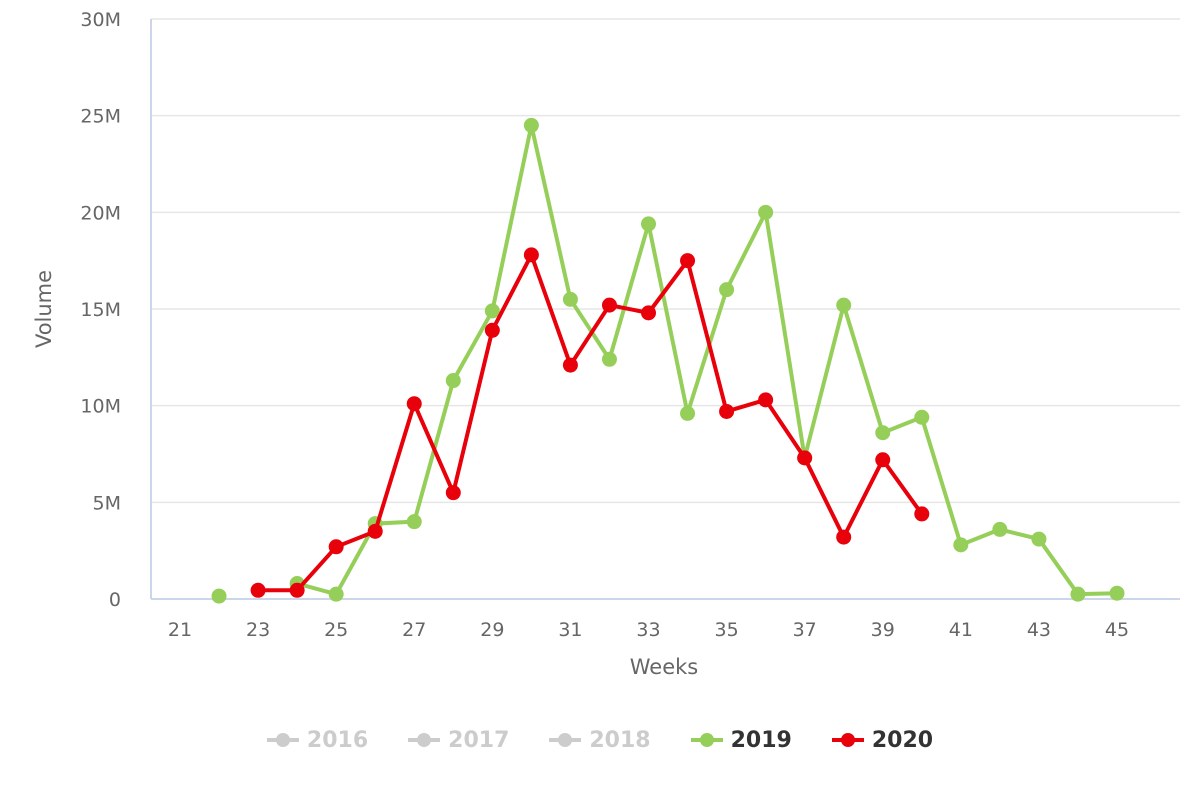 This screenshot has height=800, width=1200. What do you see at coordinates (761, 740) in the screenshot?
I see `legend-label: 2019` at bounding box center [761, 740].